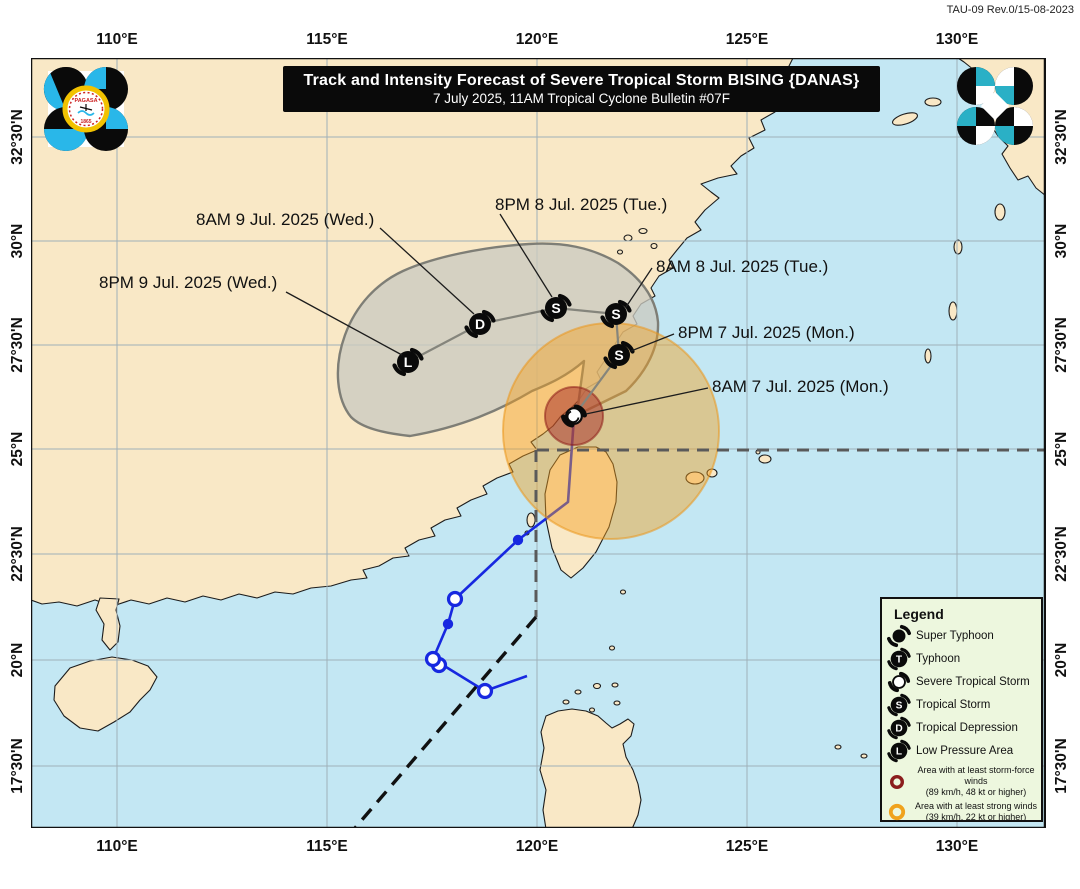 This screenshot has width=1080, height=889. I want to click on symbol-low-pressure-72h: L, so click(408, 362).